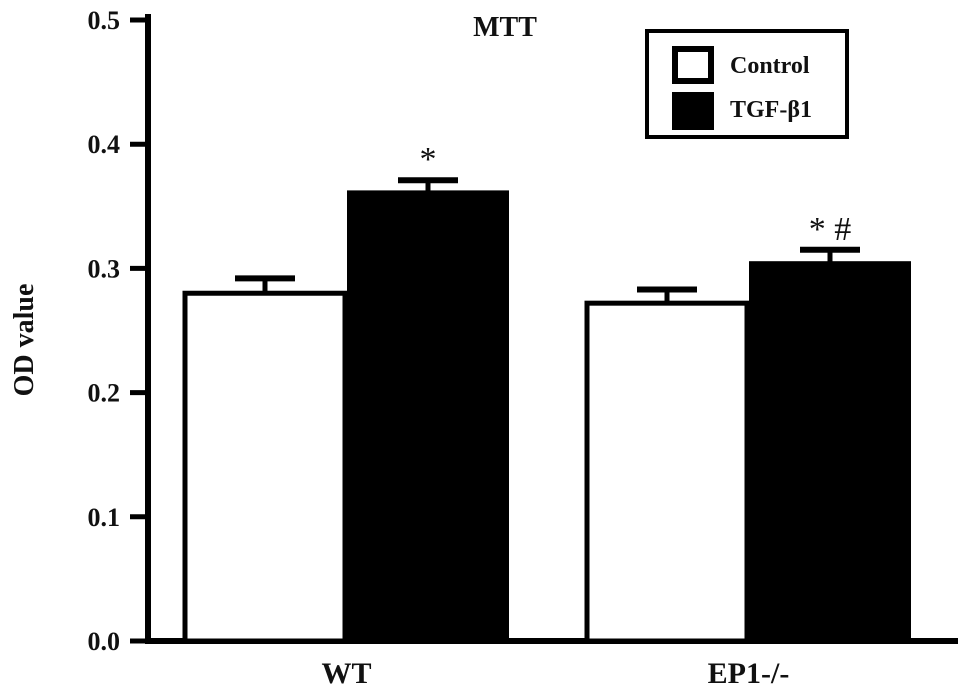 Image resolution: width=969 pixels, height=692 pixels. I want to click on y-tick-label: 0.5, so click(104, 20).